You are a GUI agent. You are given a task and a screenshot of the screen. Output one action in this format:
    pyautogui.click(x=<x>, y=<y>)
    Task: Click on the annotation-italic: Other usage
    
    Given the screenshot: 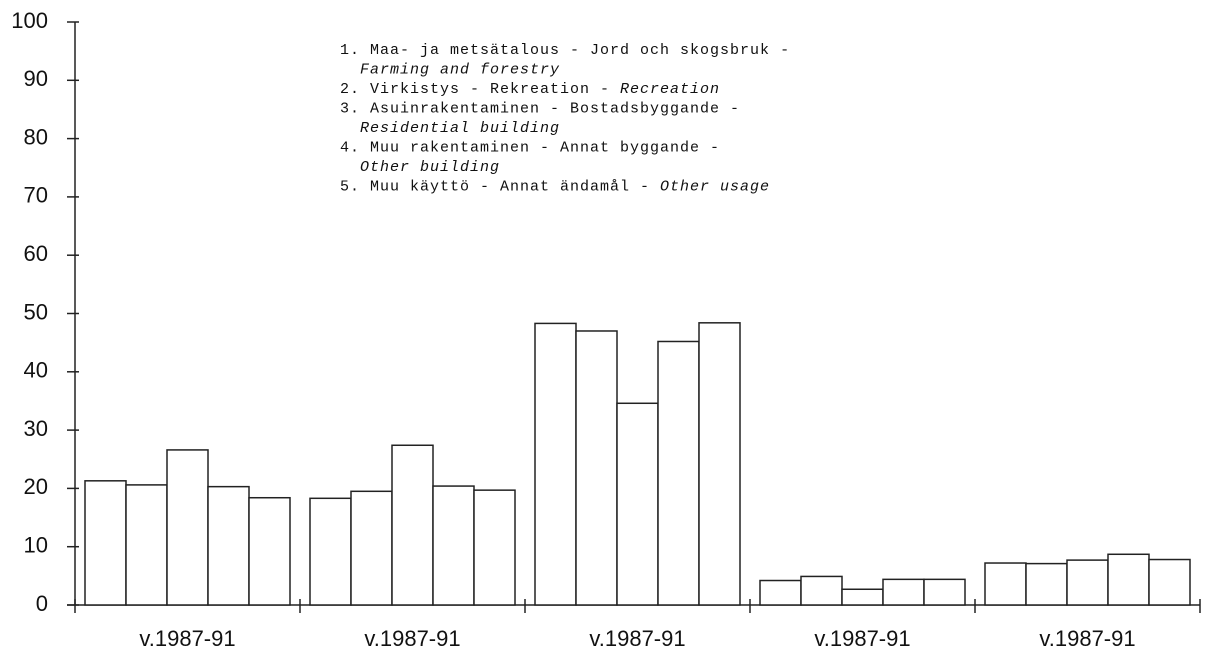 What is the action you would take?
    pyautogui.click(x=715, y=186)
    